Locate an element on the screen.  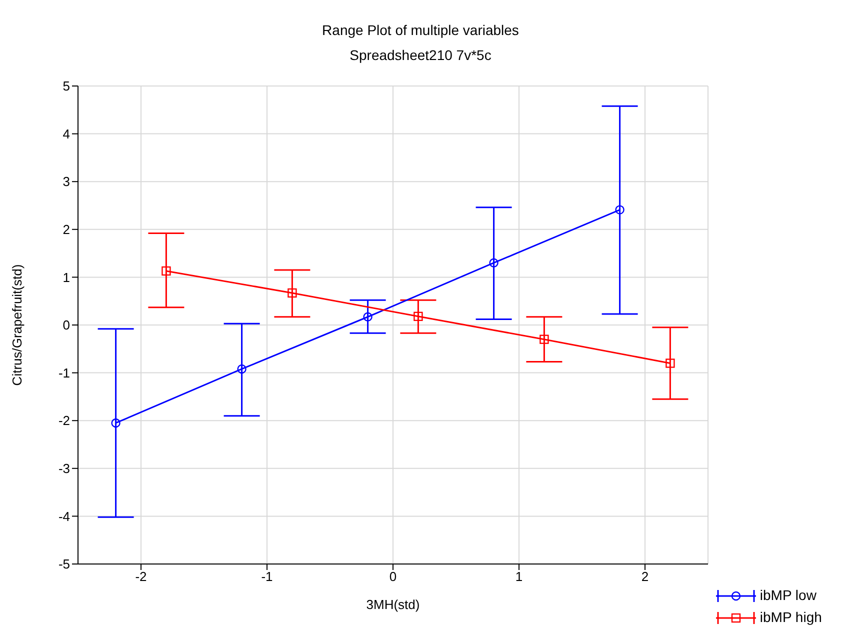
y-tick-label: 3 is located at coordinates (66, 182).